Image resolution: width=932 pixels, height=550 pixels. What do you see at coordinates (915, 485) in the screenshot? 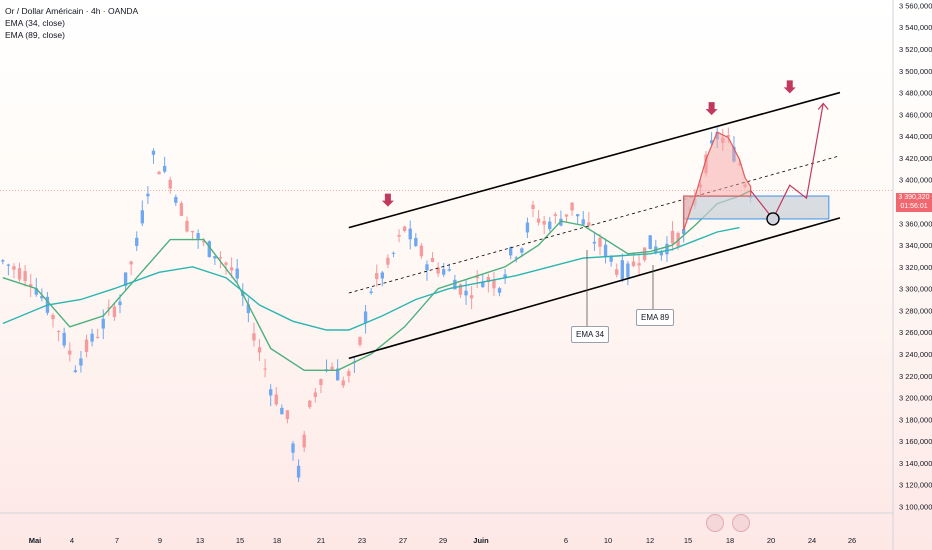
I see `y-tick-label: 3 120,000` at bounding box center [915, 485].